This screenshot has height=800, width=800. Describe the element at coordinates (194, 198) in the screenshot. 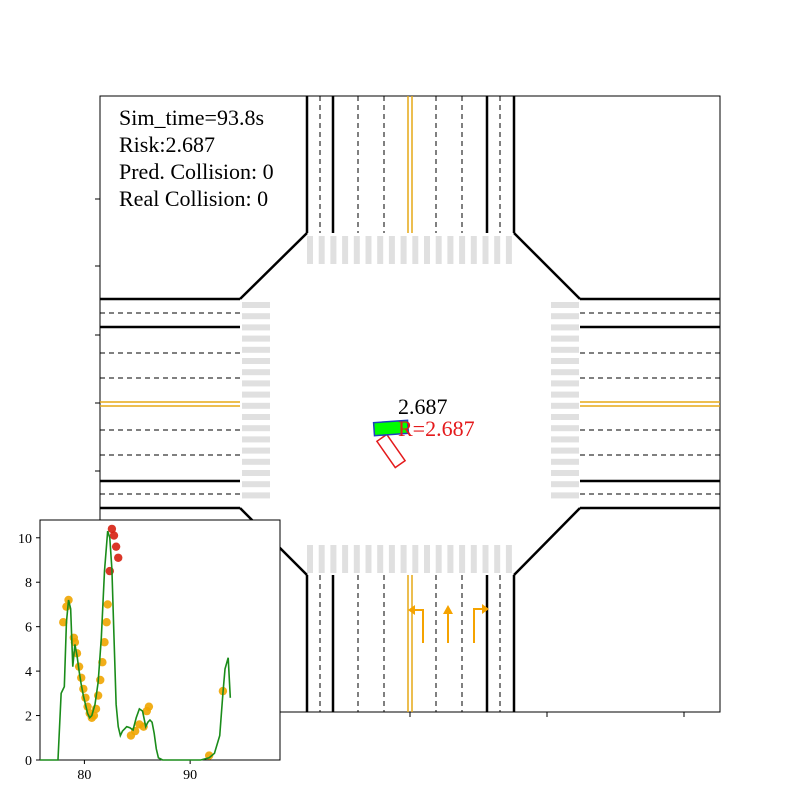

I see `real-collision-text: Real Collision: 0` at that location.